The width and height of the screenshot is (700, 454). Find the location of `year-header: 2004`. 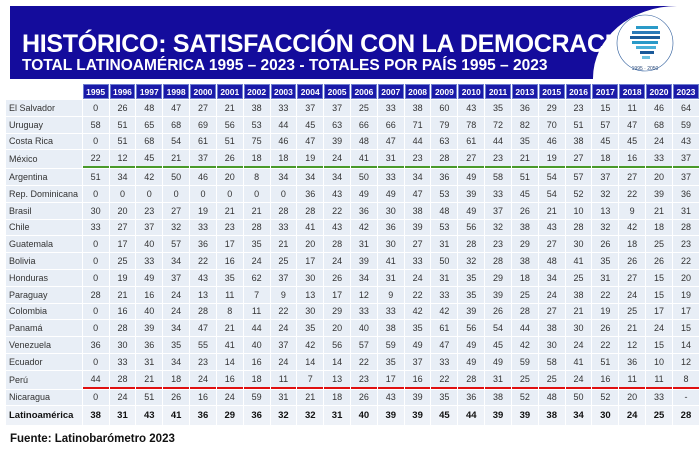

year-header: 2004 is located at coordinates (310, 91).